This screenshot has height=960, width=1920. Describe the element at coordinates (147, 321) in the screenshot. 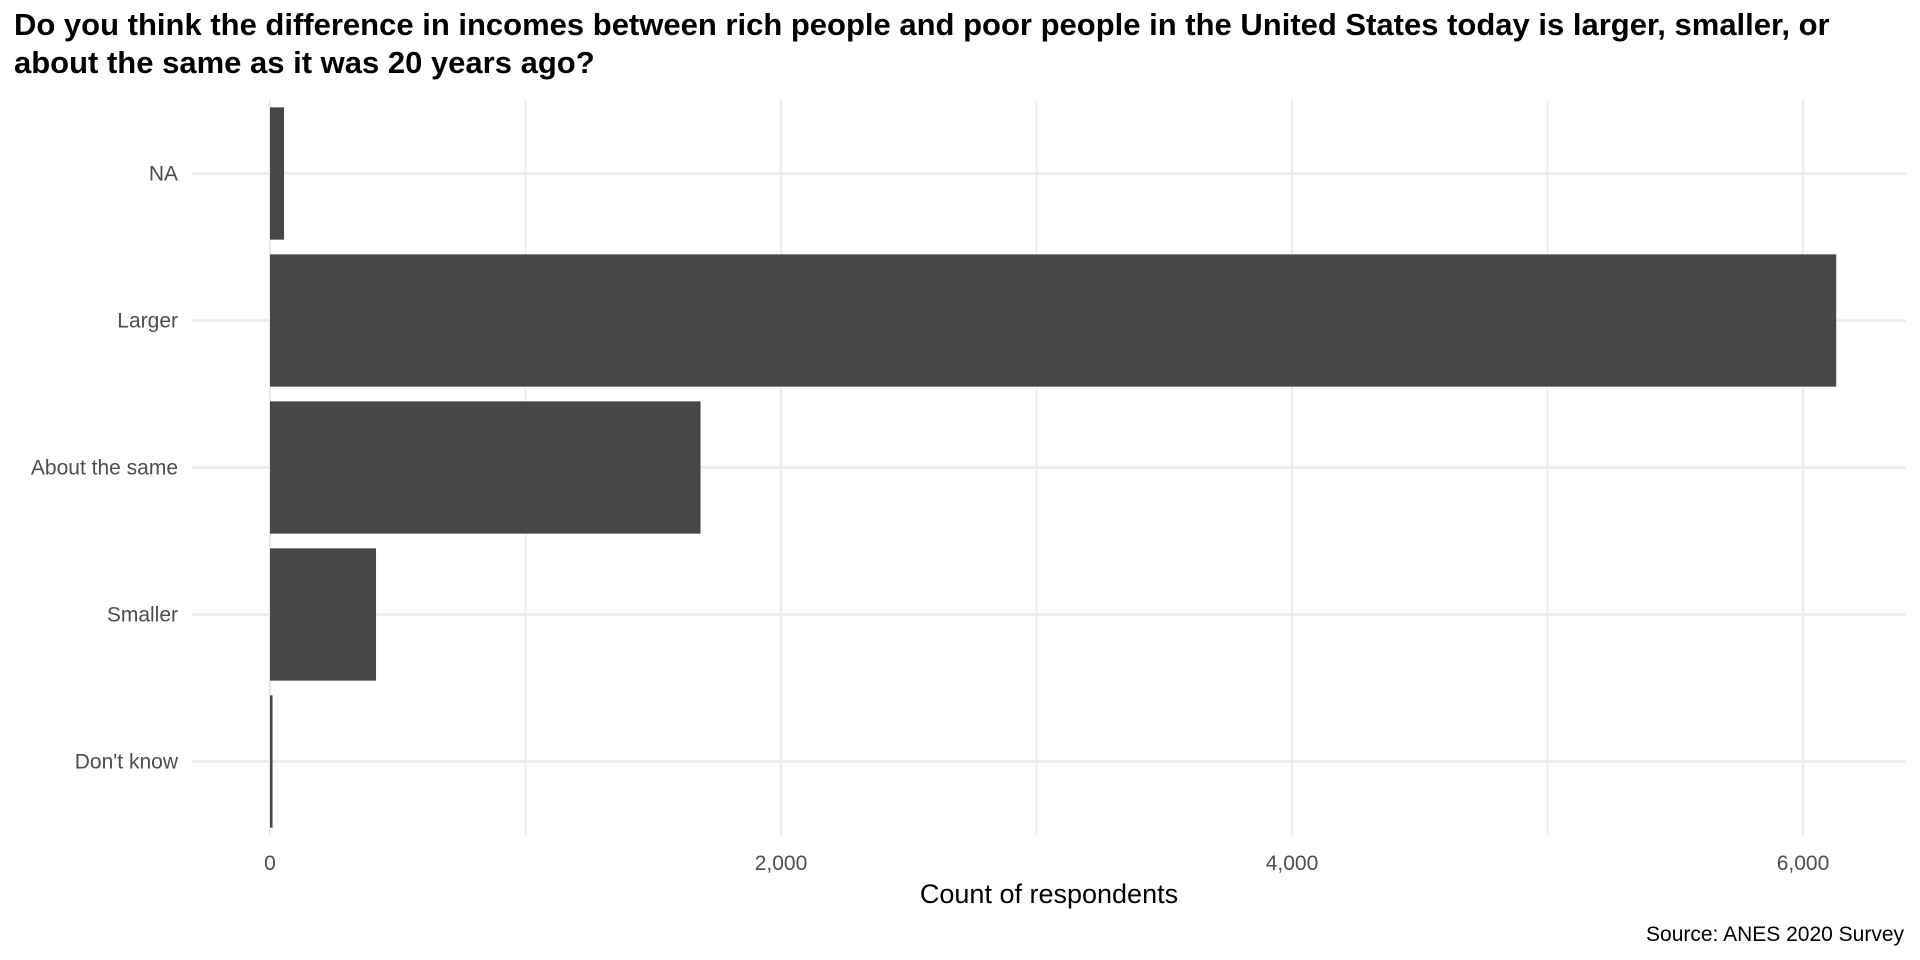

I see `y-tick-label: Larger` at that location.